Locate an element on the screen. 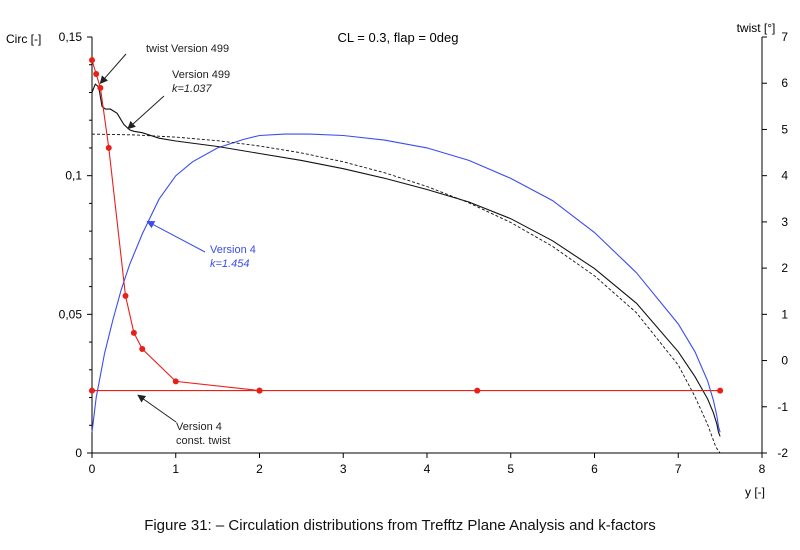 This screenshot has height=550, width=800. chart-title: CL = 0.3, flap = 0deg is located at coordinates (398, 37).